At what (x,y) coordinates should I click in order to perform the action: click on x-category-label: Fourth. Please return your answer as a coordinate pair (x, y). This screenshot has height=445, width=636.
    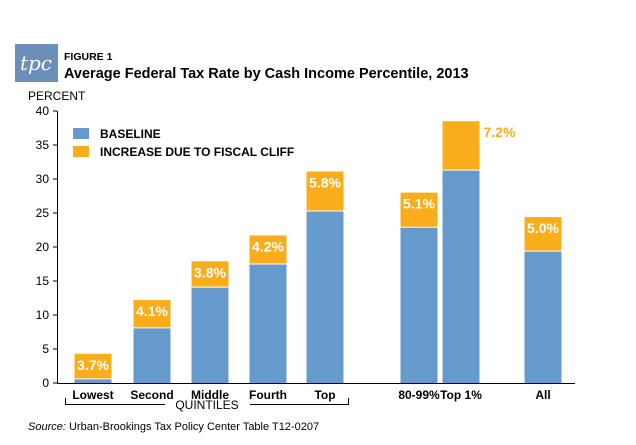
    Looking at the image, I should click on (268, 395).